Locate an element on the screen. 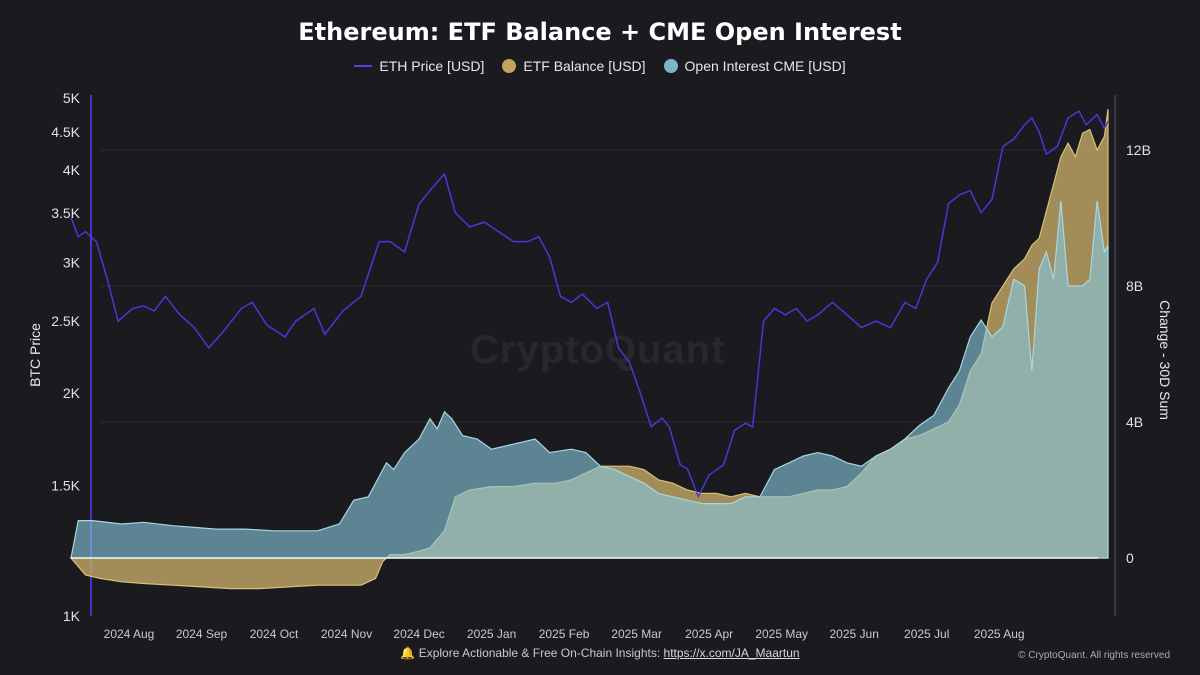  left-tick-label: 3K is located at coordinates (72, 262).